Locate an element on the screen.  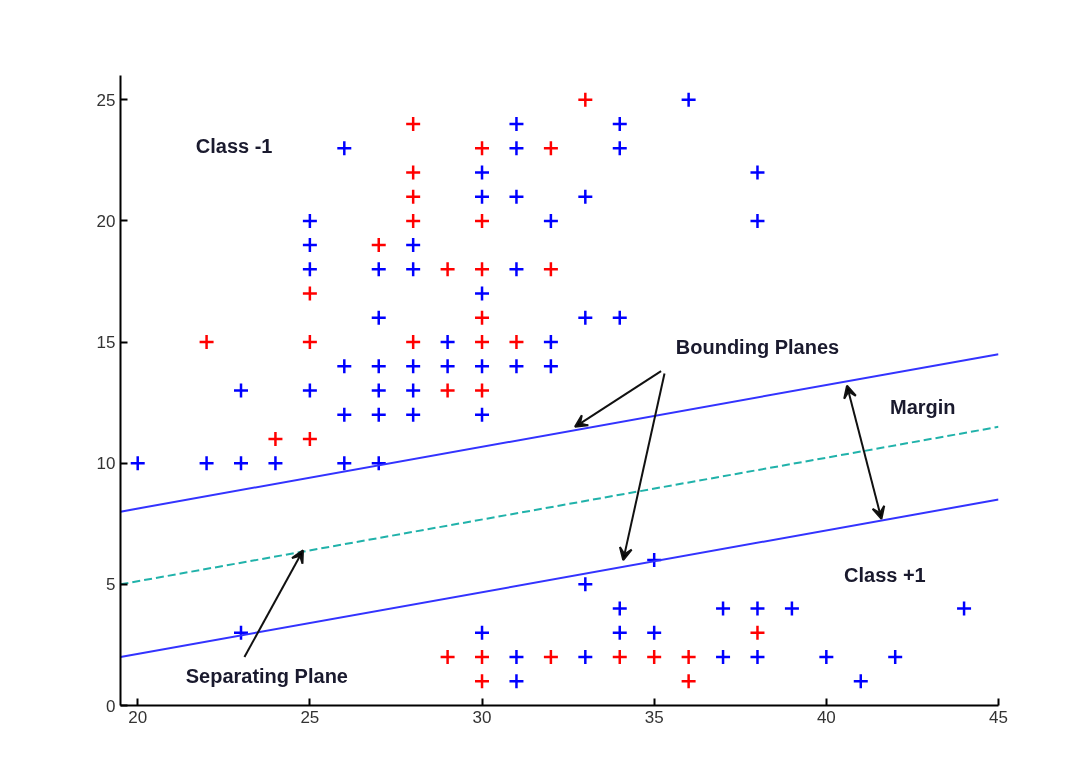
annotation: Class +1 is located at coordinates (885, 574).